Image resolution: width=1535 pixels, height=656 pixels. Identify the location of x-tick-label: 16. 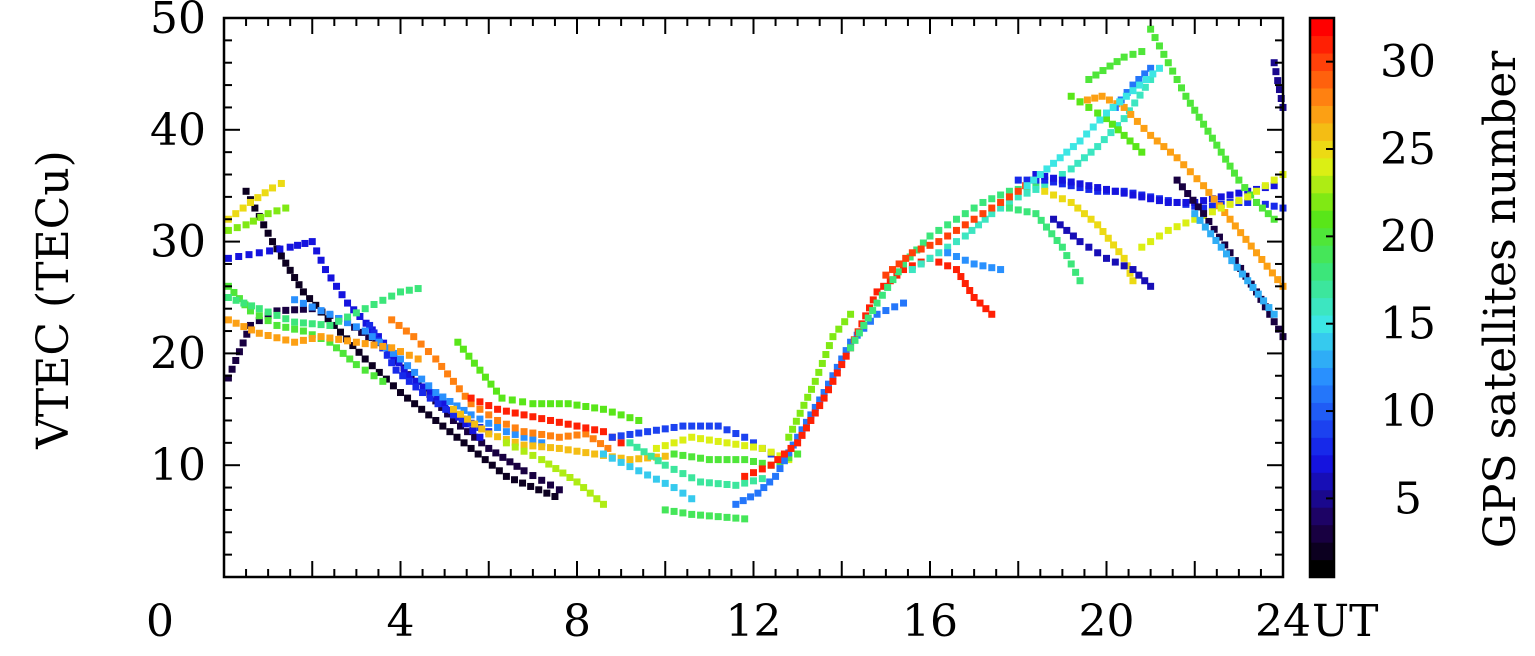
(930, 621).